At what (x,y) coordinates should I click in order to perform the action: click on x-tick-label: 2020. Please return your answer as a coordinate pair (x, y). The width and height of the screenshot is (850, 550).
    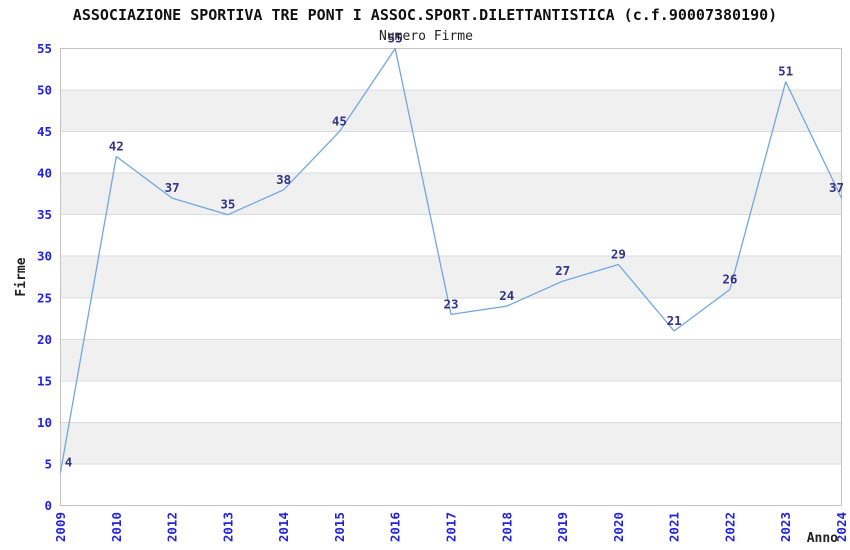
    Looking at the image, I should click on (618, 527).